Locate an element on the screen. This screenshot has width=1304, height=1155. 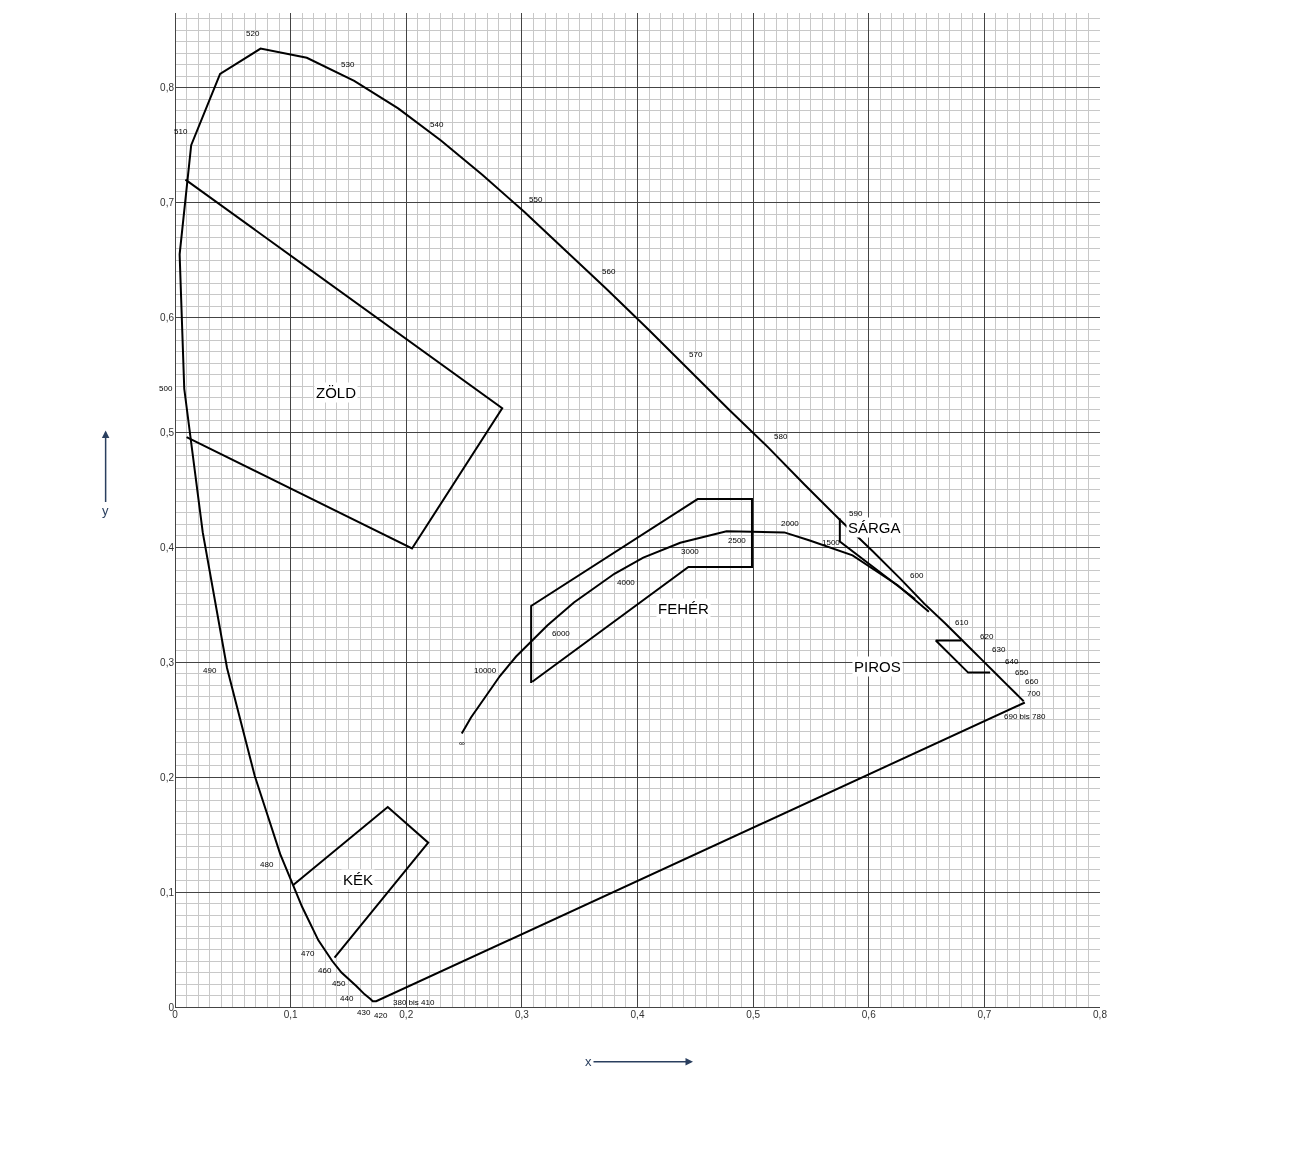
annotation: 380 bis 410 is located at coordinates (414, 1002).